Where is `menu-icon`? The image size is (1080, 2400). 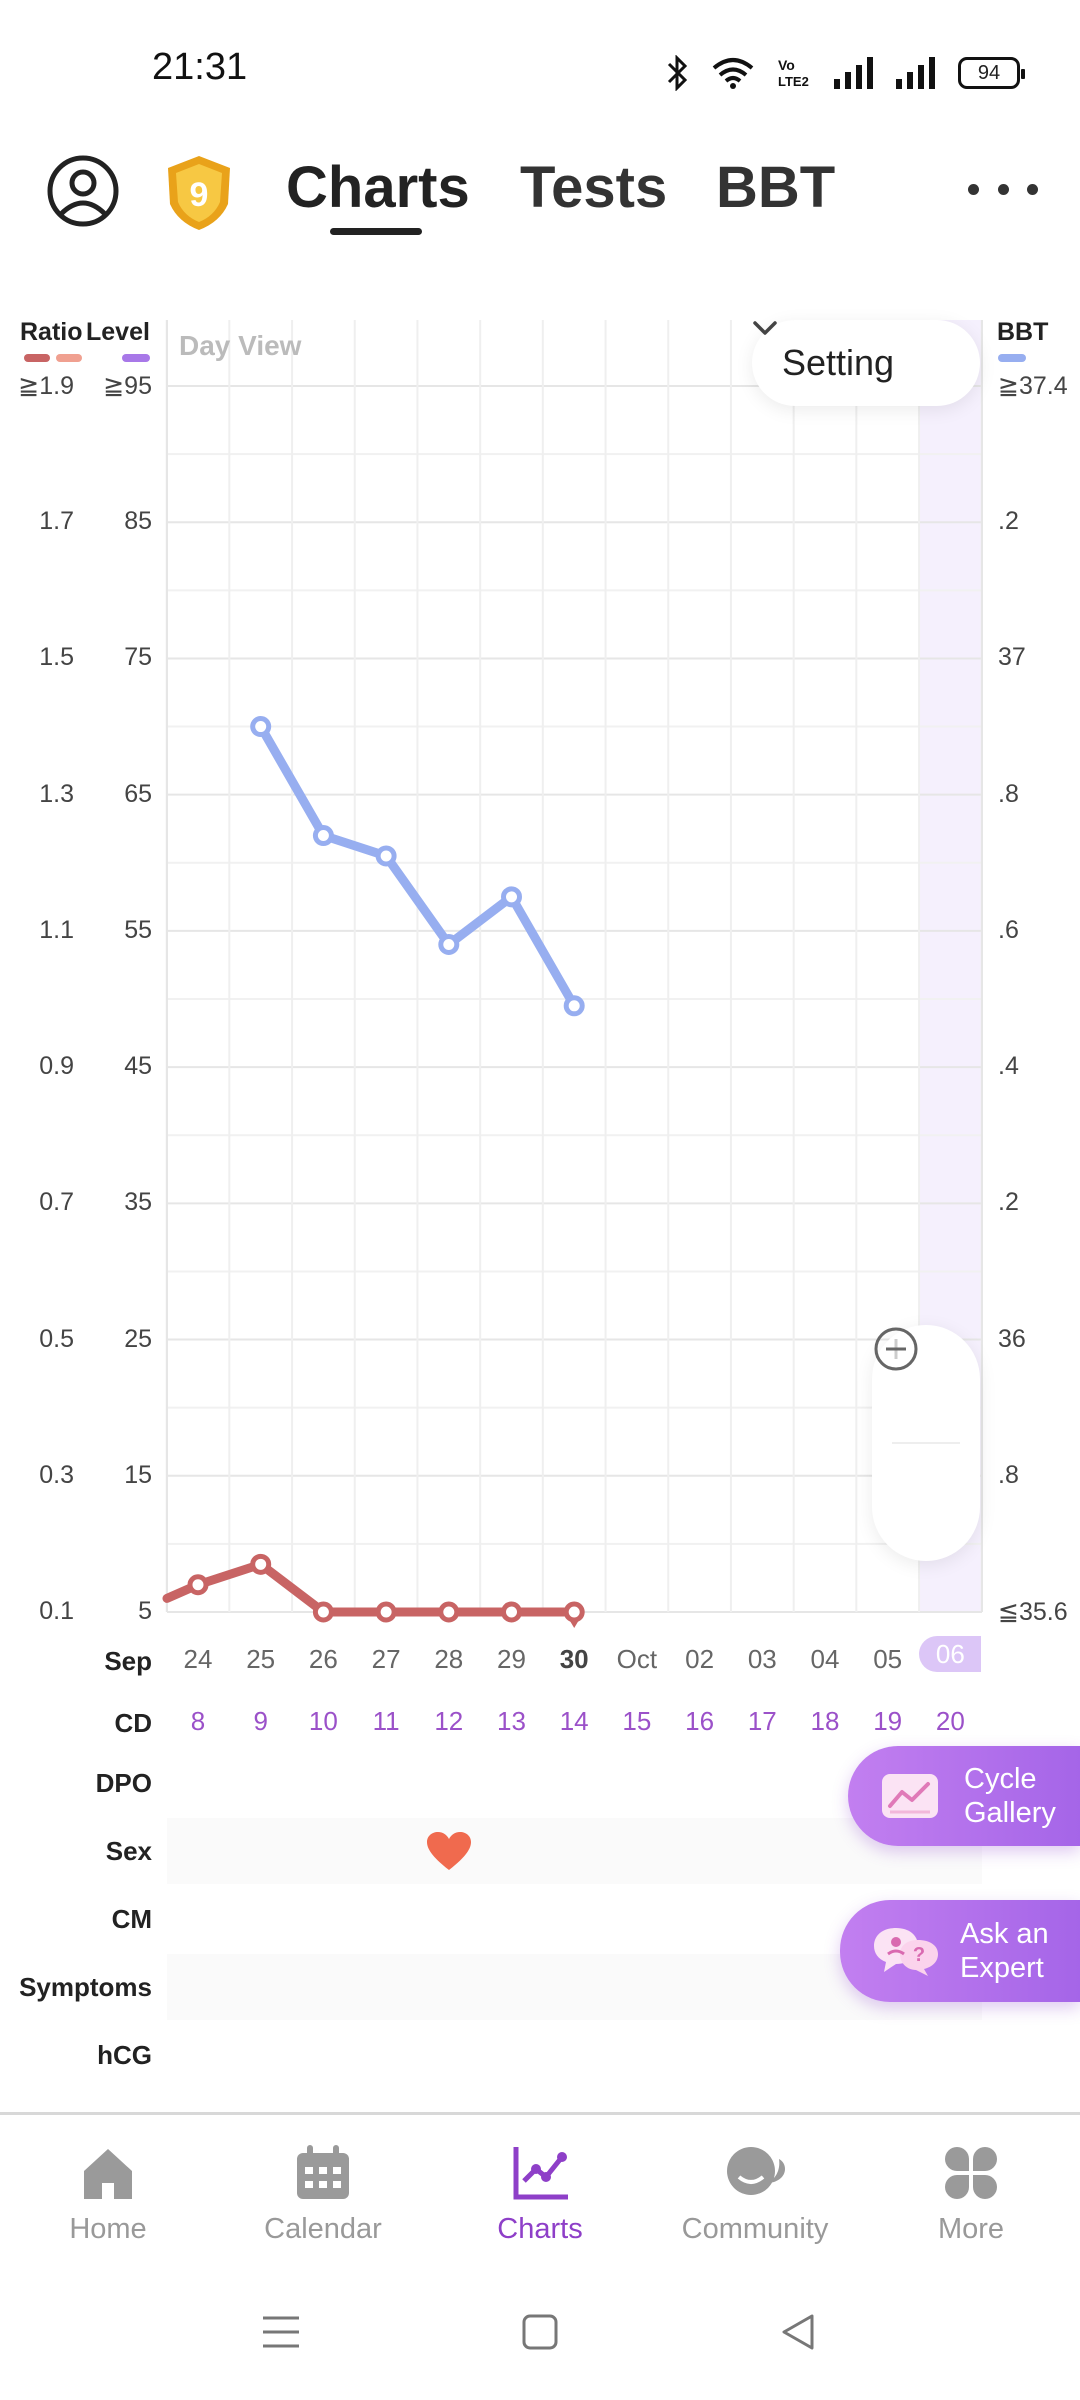 menu-icon is located at coordinates (281, 2332).